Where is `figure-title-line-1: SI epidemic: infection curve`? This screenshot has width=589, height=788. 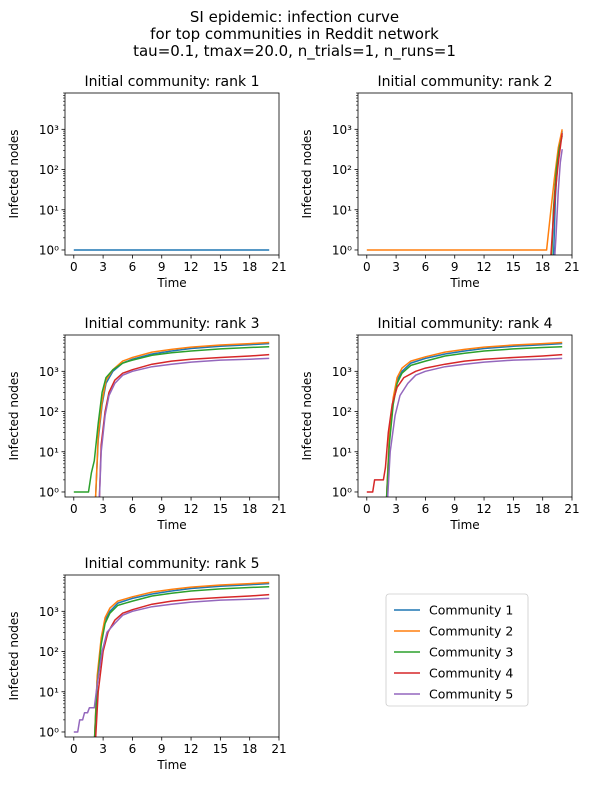
figure-title-line-1: SI epidemic: infection curve is located at coordinates (294, 17).